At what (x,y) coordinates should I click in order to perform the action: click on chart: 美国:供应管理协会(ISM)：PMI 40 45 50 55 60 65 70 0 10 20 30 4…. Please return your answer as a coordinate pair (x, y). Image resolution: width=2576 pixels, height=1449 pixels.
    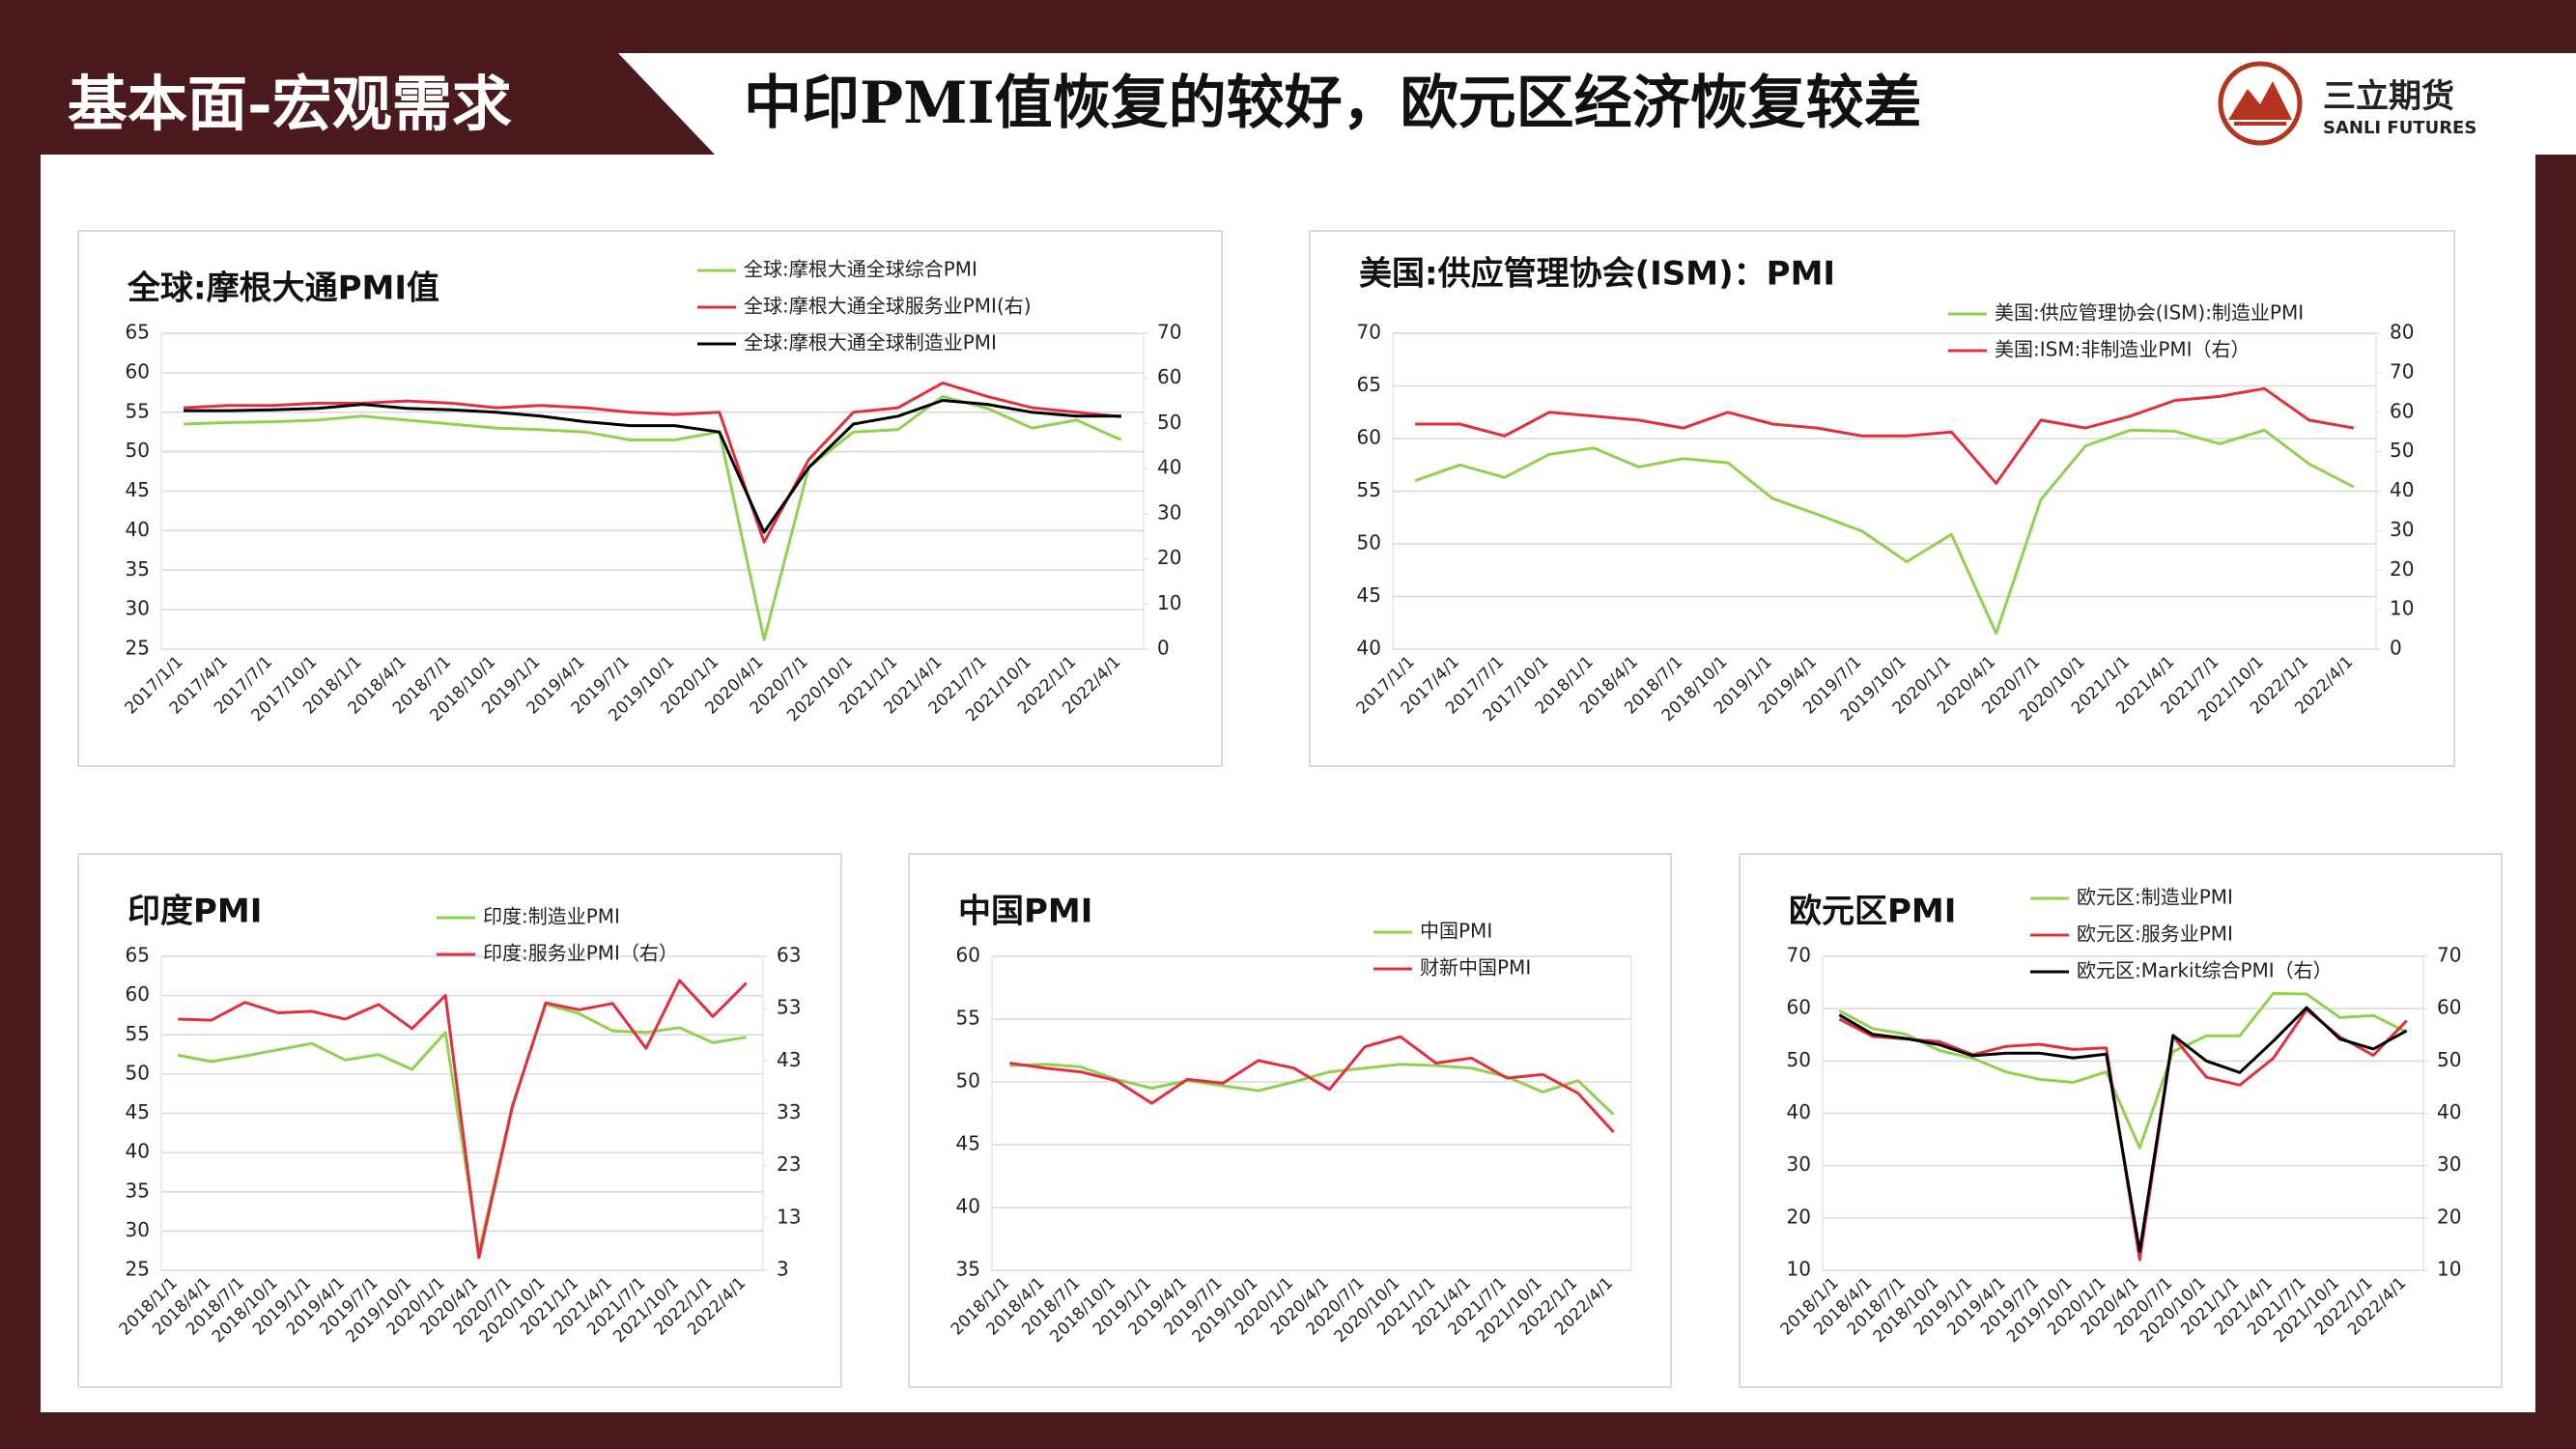
    Looking at the image, I should click on (1884, 490).